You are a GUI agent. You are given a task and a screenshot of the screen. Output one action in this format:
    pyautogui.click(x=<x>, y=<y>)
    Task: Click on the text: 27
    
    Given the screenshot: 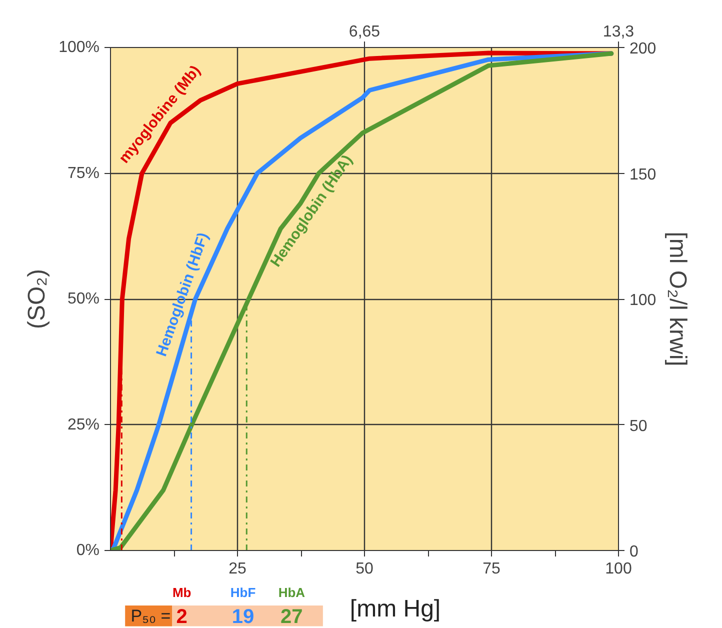 What is the action you would take?
    pyautogui.click(x=291, y=617)
    